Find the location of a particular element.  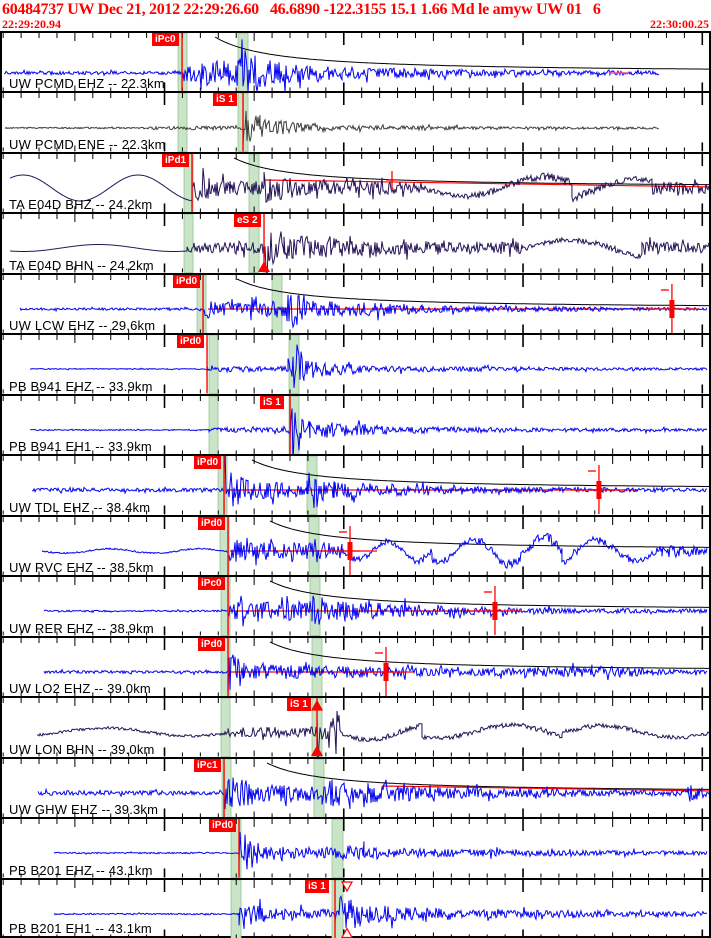

trace-row: iS 1 PB B201 EH1 -- 43.1km is located at coordinates (356, 907).